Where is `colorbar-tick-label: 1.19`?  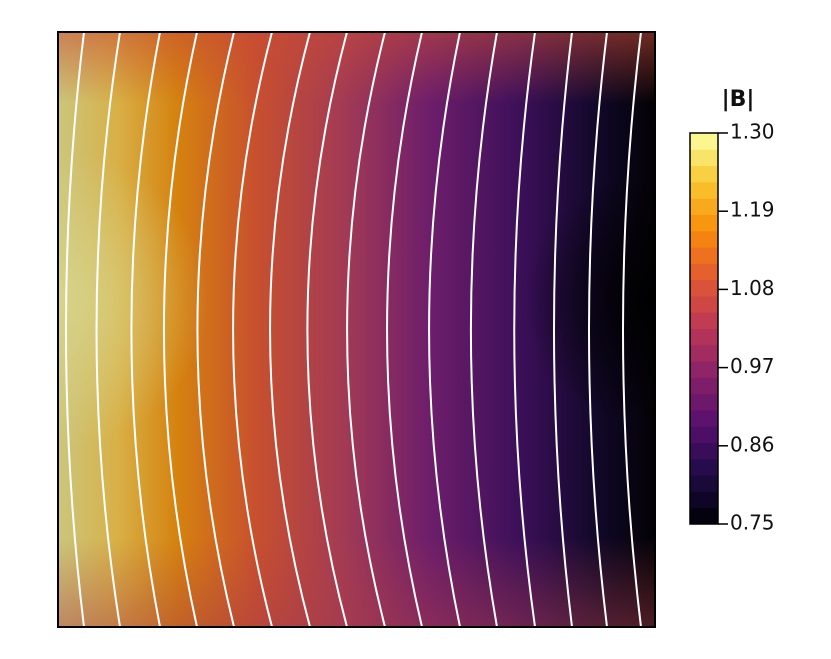
colorbar-tick-label: 1.19 is located at coordinates (752, 210).